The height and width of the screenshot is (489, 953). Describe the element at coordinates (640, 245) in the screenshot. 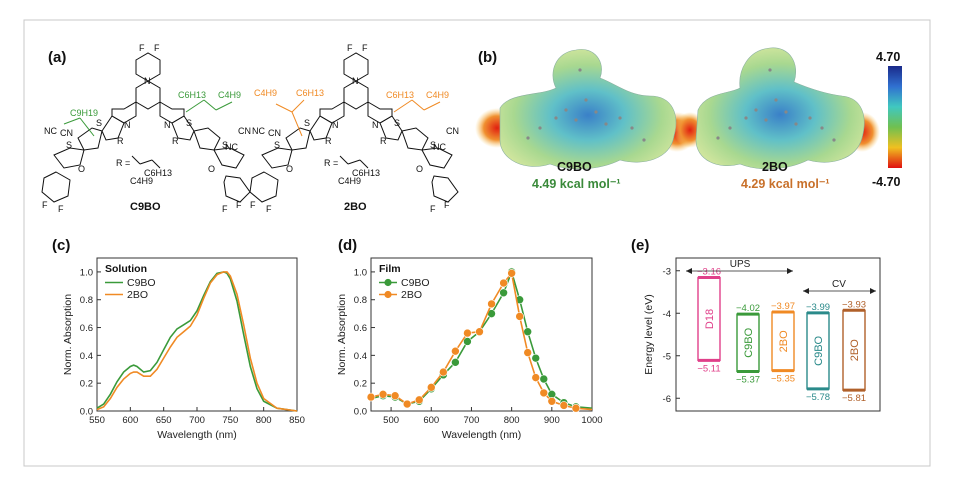

I see `panel-e-label: (e)` at that location.